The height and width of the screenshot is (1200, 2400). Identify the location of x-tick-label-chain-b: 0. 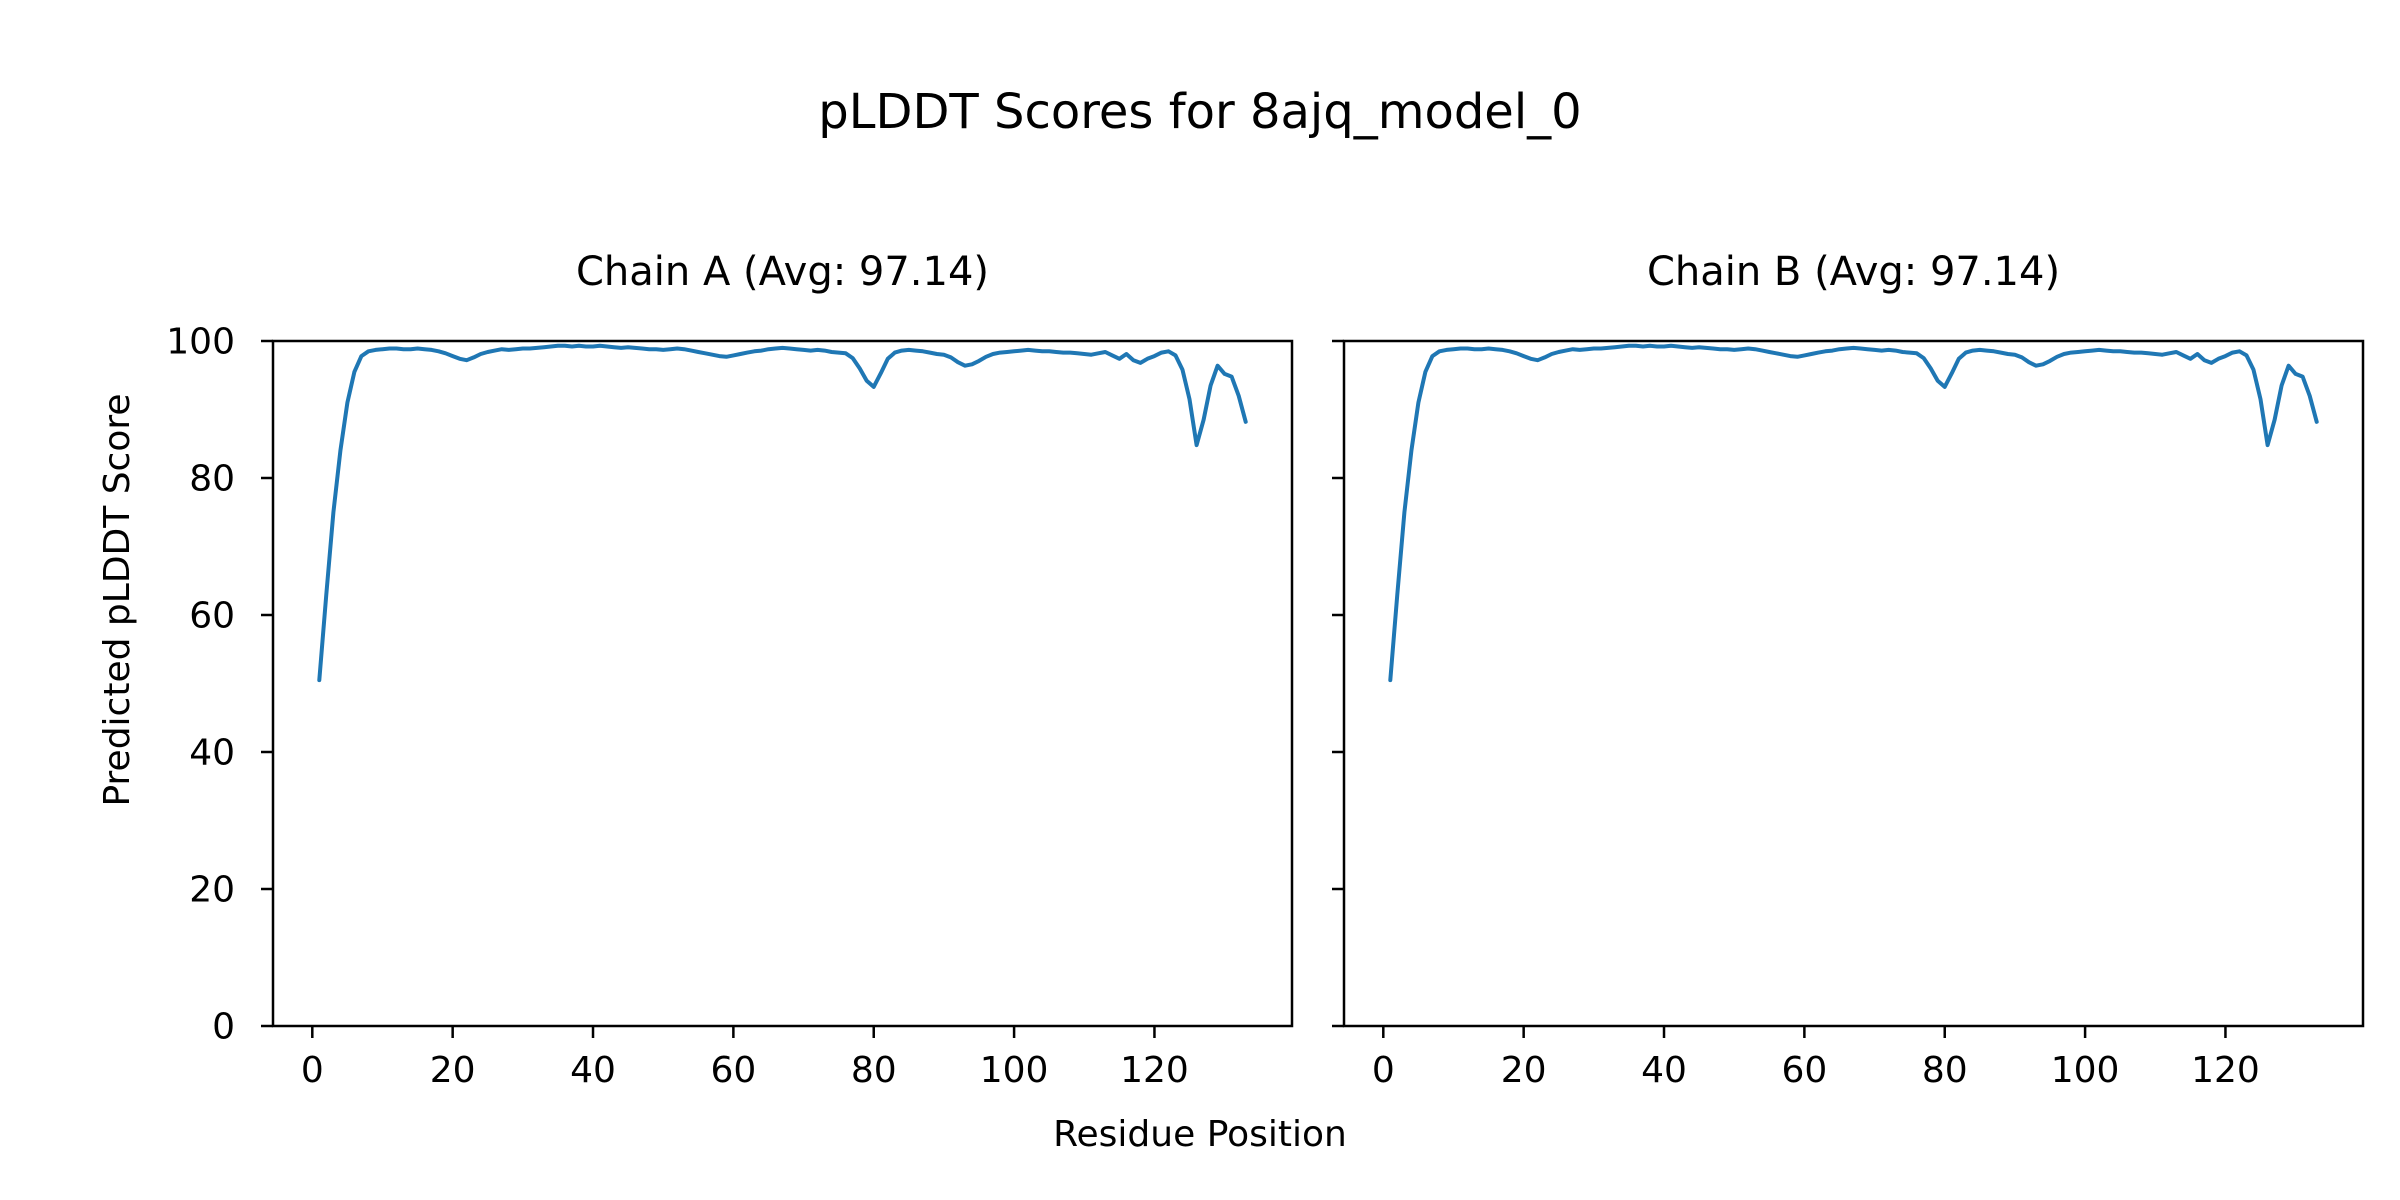
(1383, 1070).